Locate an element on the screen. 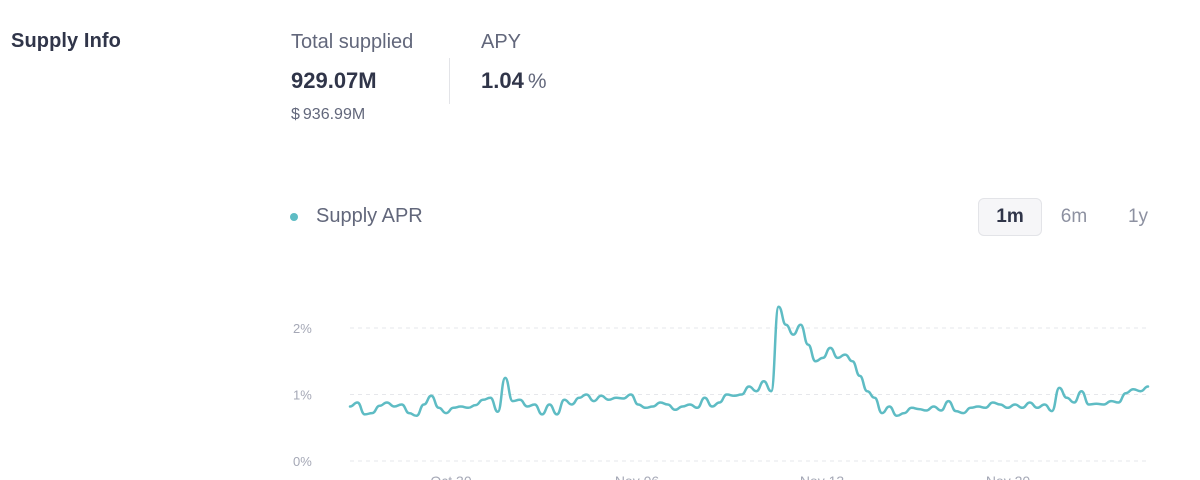  range-tab-1y: 1y is located at coordinates (1138, 216).